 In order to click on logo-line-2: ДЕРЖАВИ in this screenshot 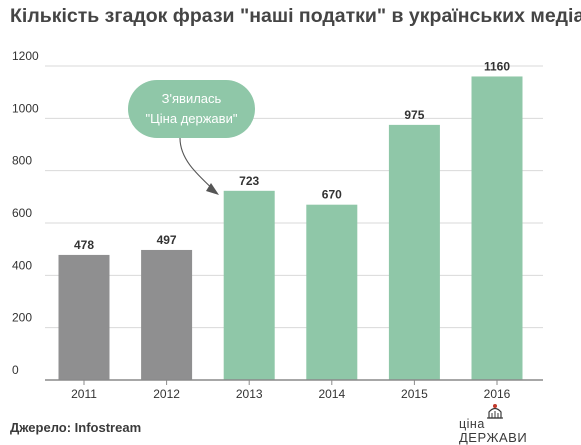, I will do `click(493, 437)`.